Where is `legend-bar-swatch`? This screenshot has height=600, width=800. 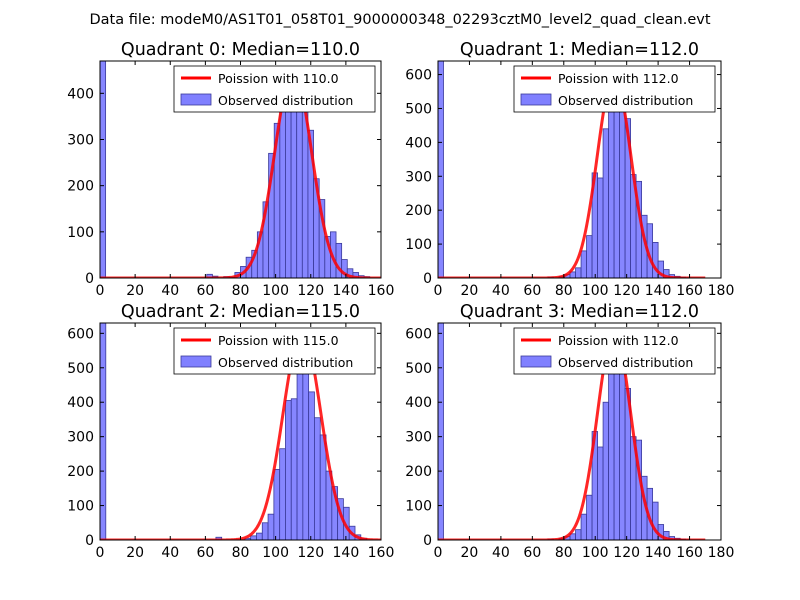 legend-bar-swatch is located at coordinates (536, 99).